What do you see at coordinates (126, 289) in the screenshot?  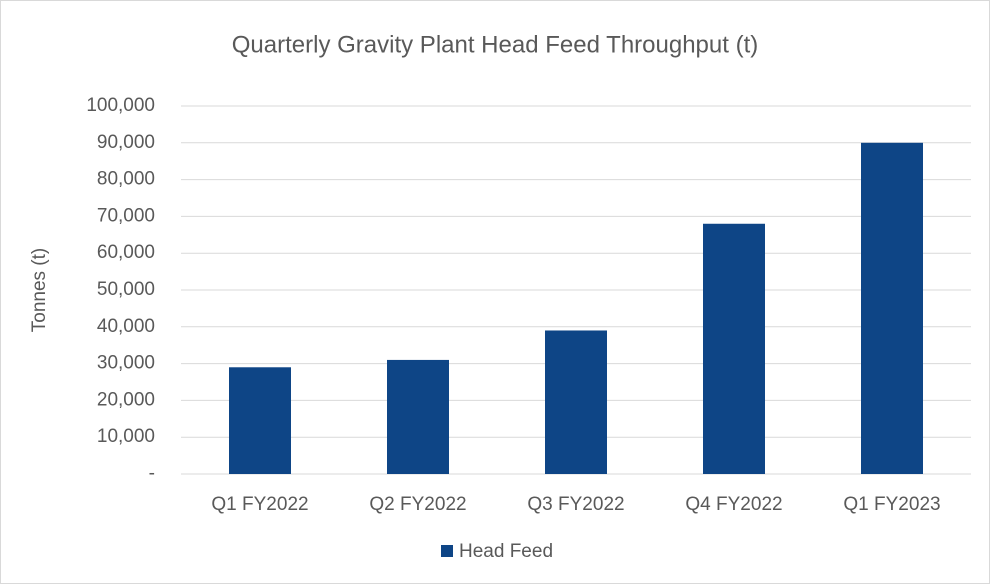 I see `y-tick-label: 50,000` at bounding box center [126, 289].